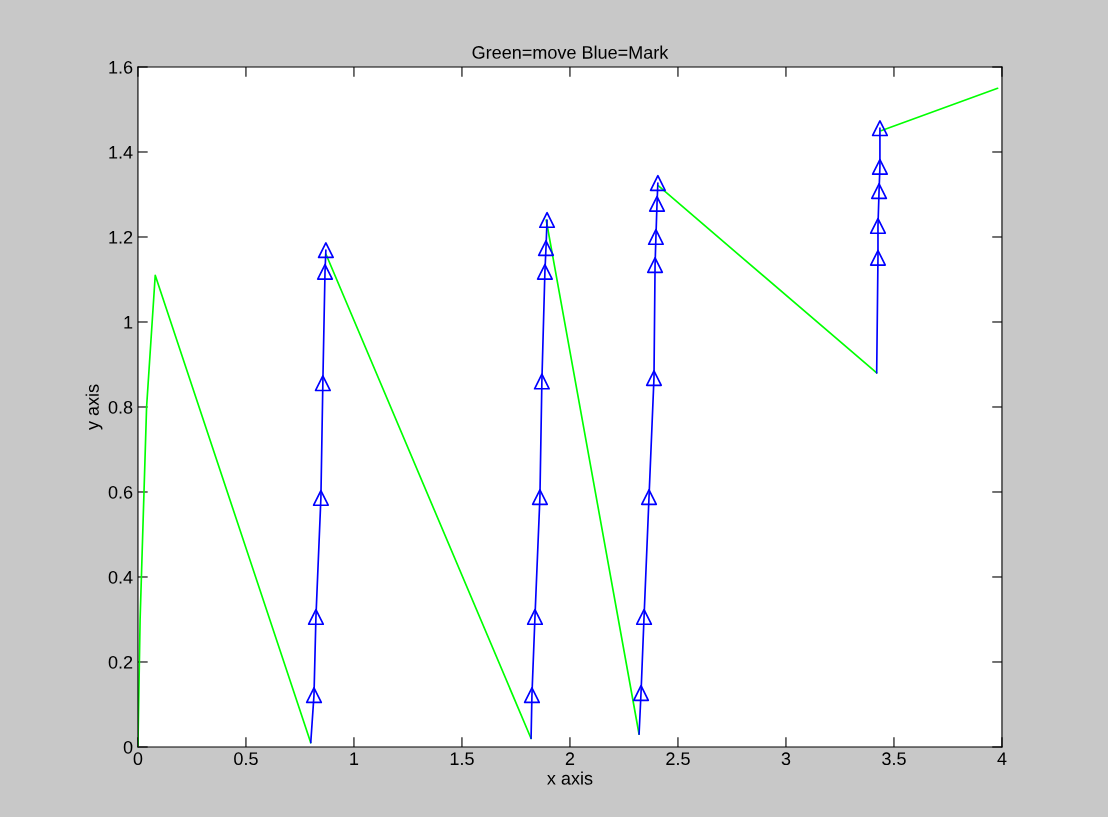 This screenshot has width=1108, height=817. I want to click on y-tick-label: 1.2, so click(121, 237).